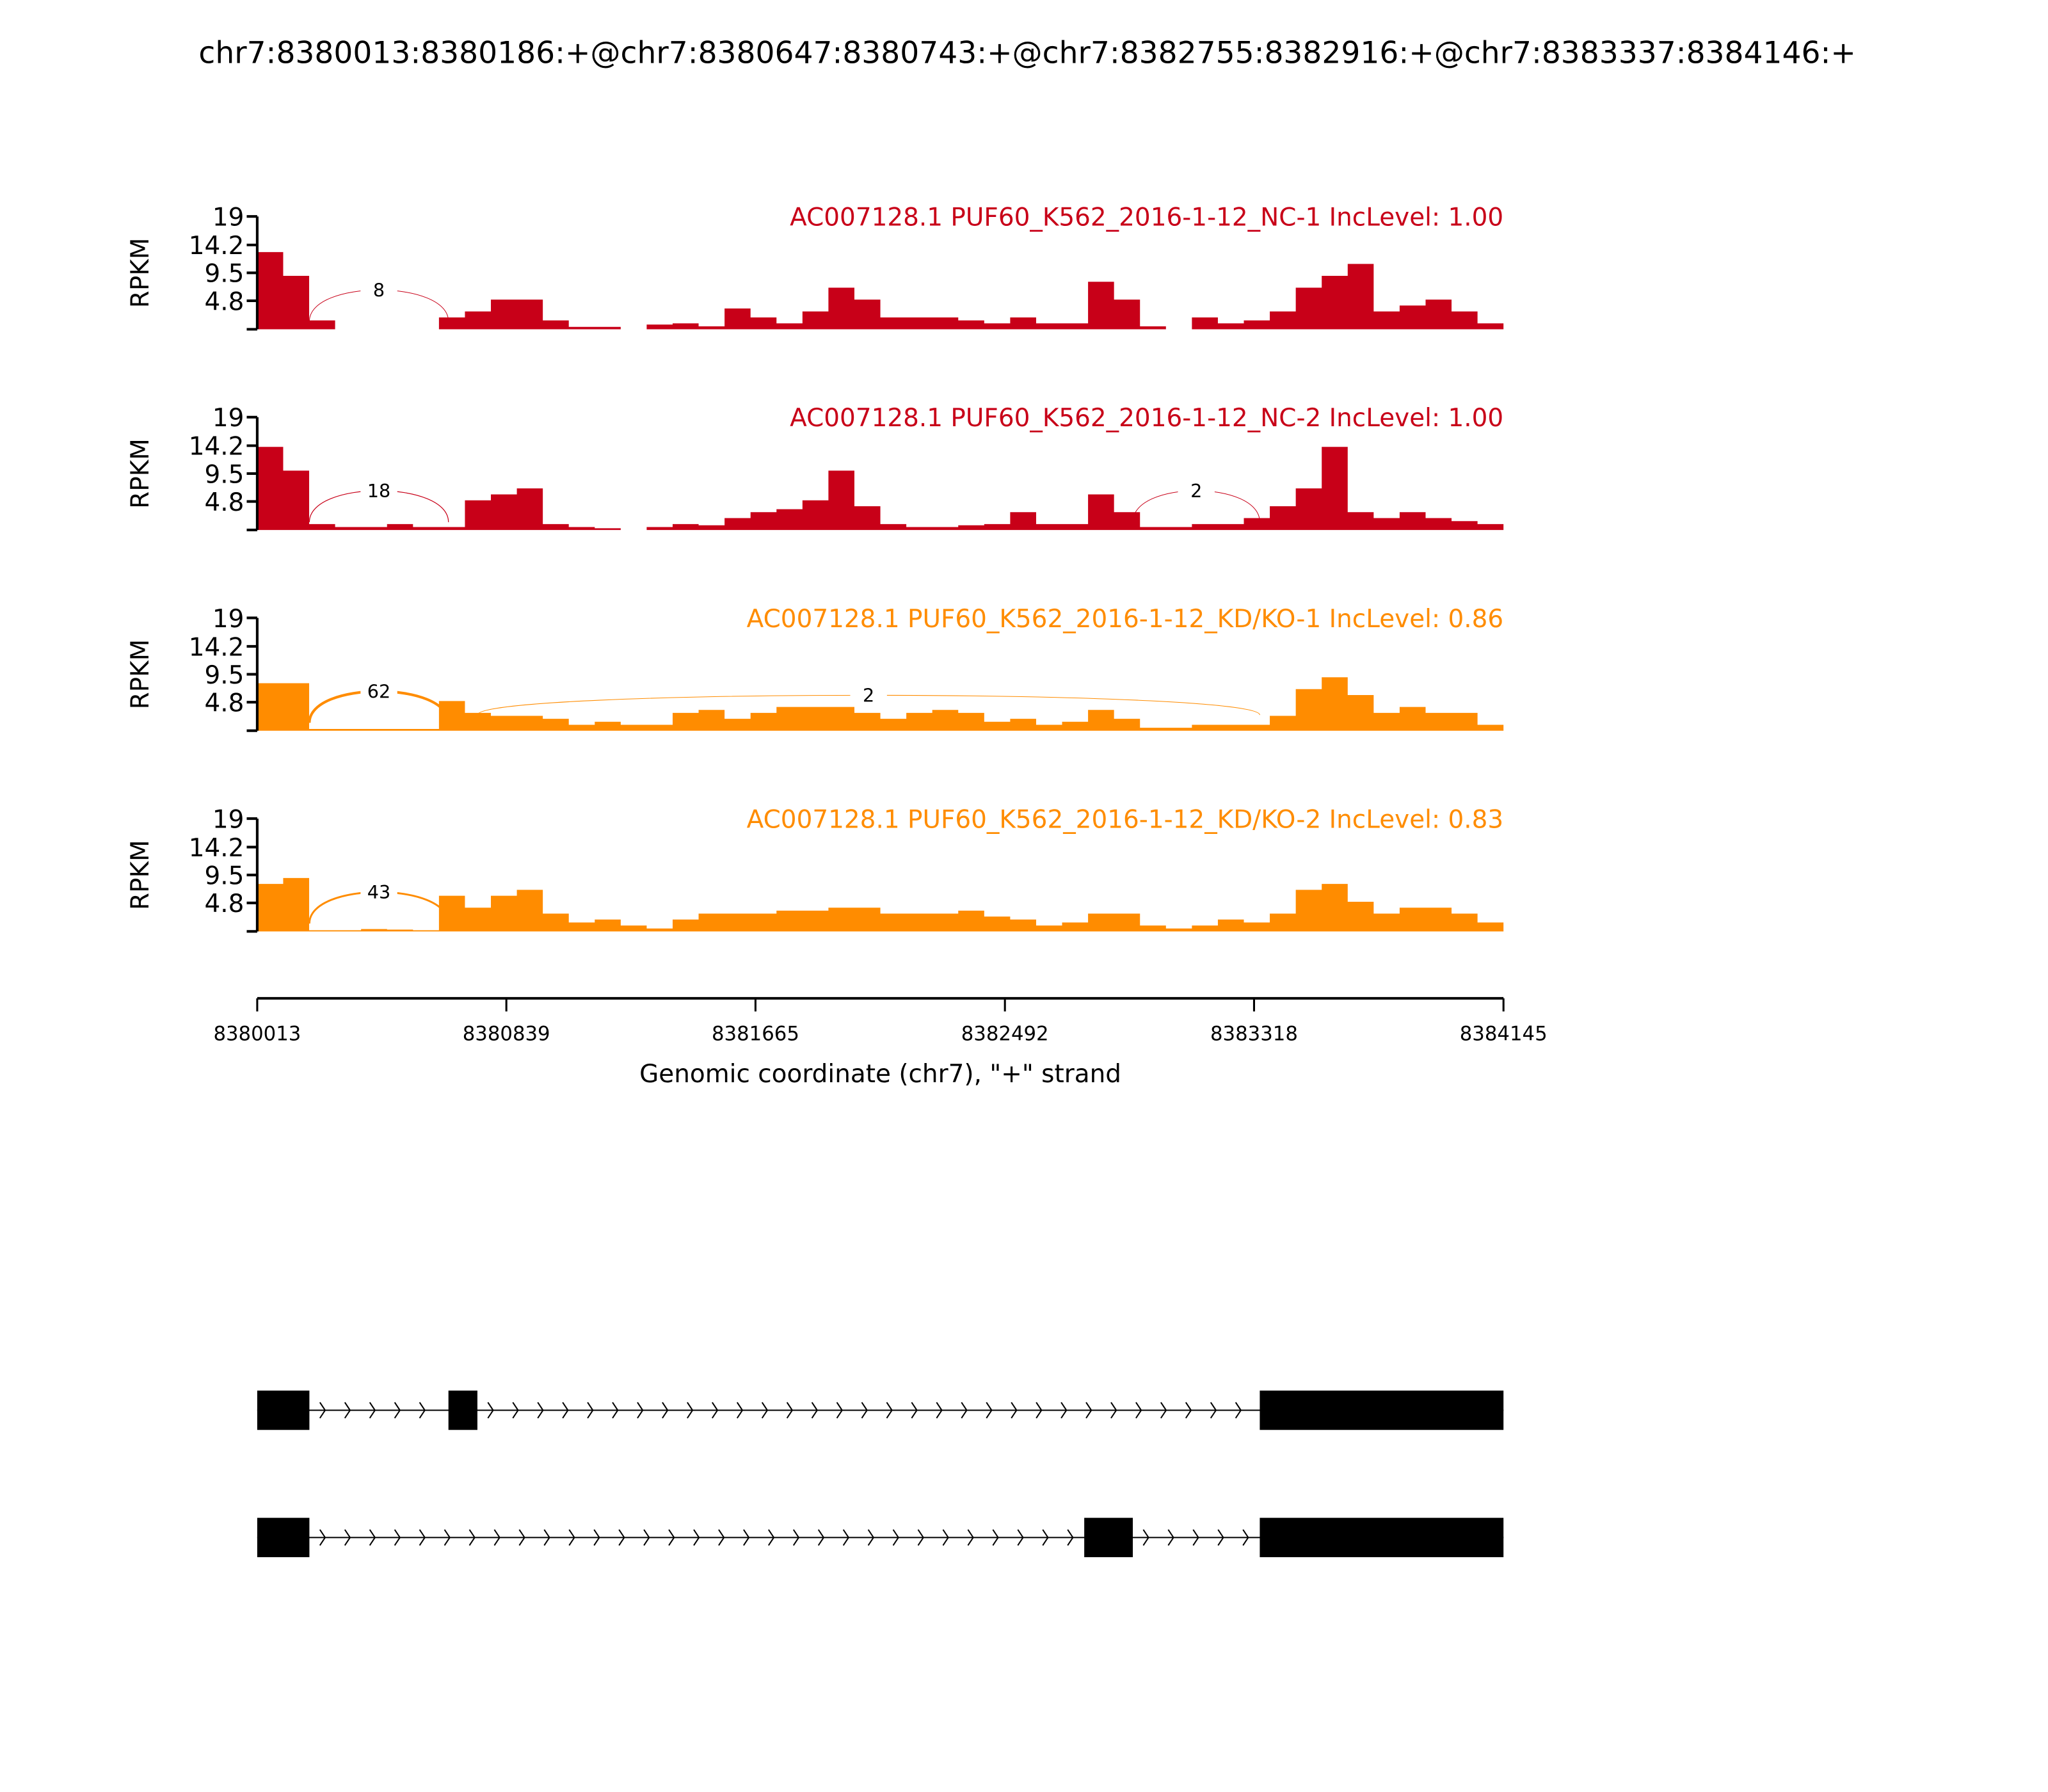 Image resolution: width=2048 pixels, height=1792 pixels. What do you see at coordinates (257, 1033) in the screenshot?
I see `x-tick-label: 8380013` at bounding box center [257, 1033].